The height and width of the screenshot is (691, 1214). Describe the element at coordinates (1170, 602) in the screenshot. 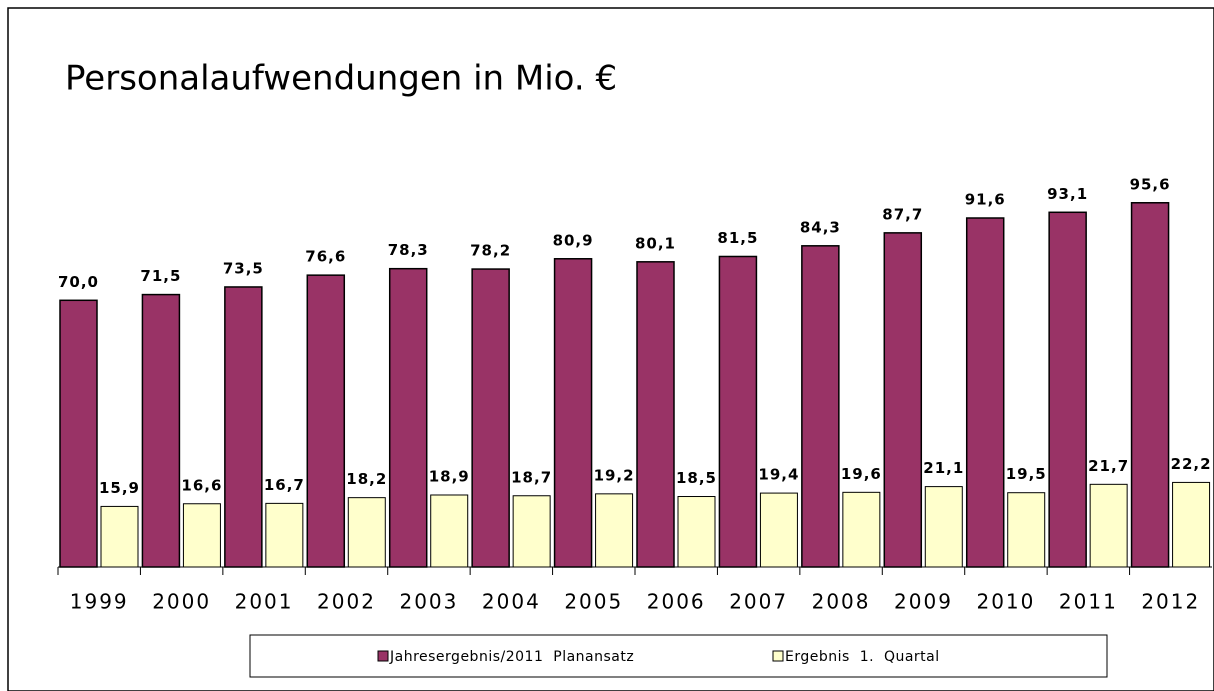

I see `x-tick-label: 2012` at that location.